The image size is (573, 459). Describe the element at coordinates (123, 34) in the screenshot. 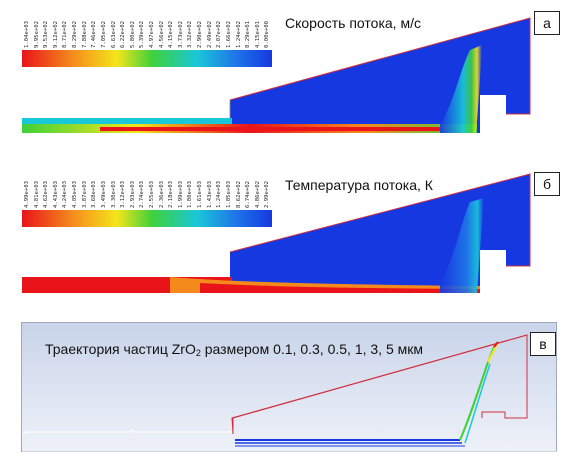

I see `legend-value: 6.22e+02` at that location.